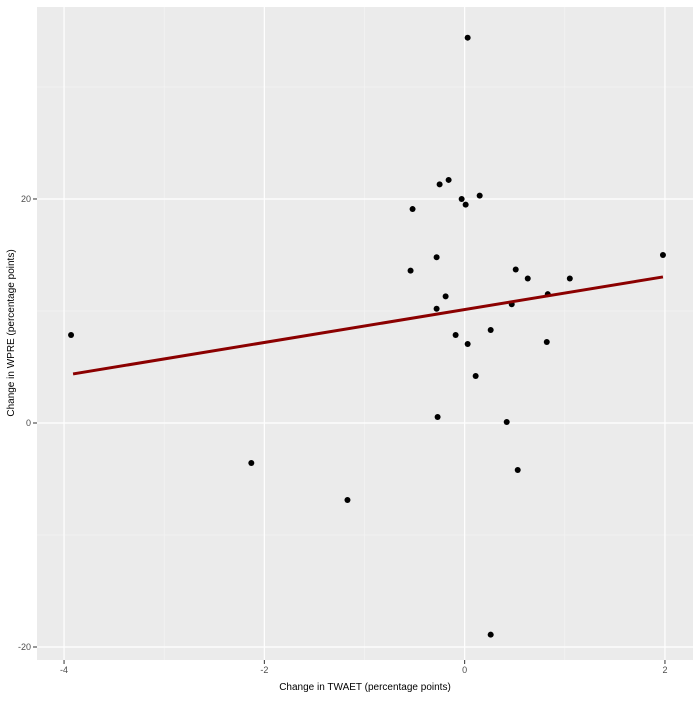  What do you see at coordinates (664, 670) in the screenshot?
I see `x-tick-label: 2` at bounding box center [664, 670].